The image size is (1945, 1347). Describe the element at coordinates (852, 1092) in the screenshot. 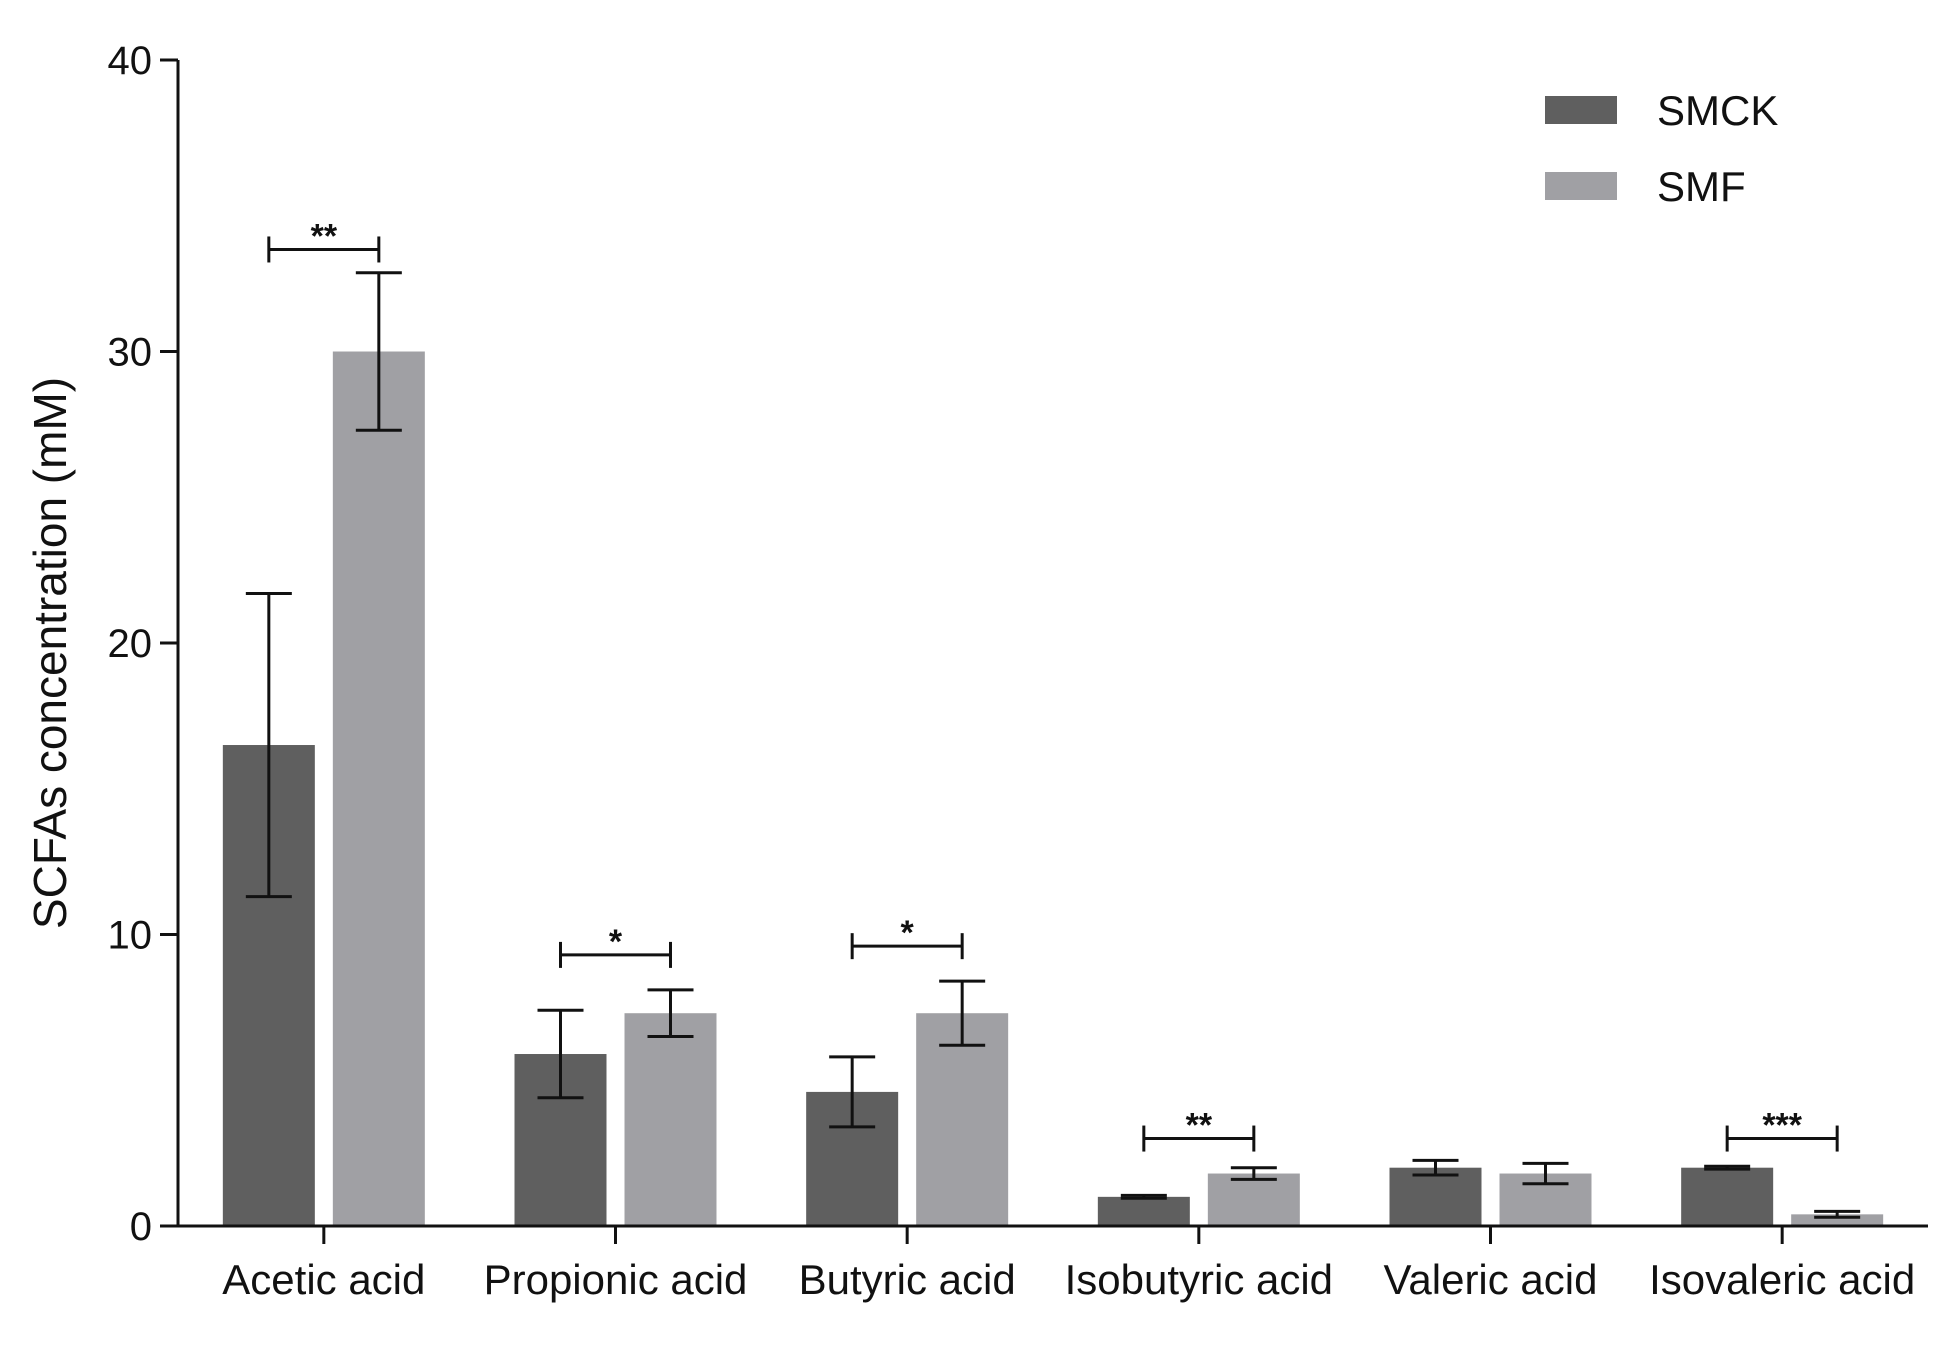

I see `error-bar-smck-butyric-acid` at that location.